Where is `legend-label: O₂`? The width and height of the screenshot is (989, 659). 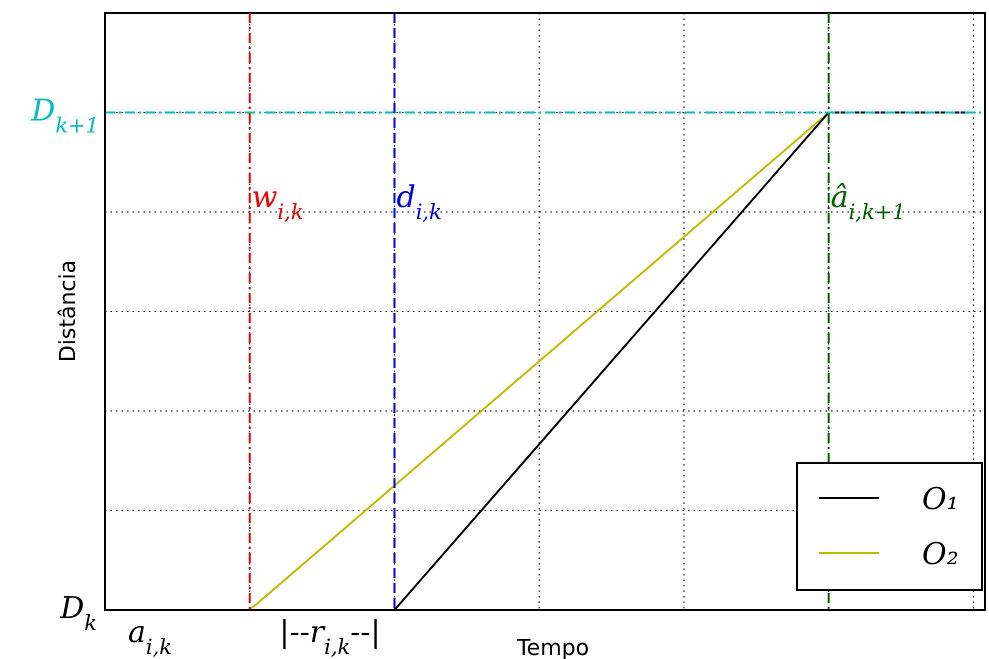
legend-label: O₂ is located at coordinates (940, 554).